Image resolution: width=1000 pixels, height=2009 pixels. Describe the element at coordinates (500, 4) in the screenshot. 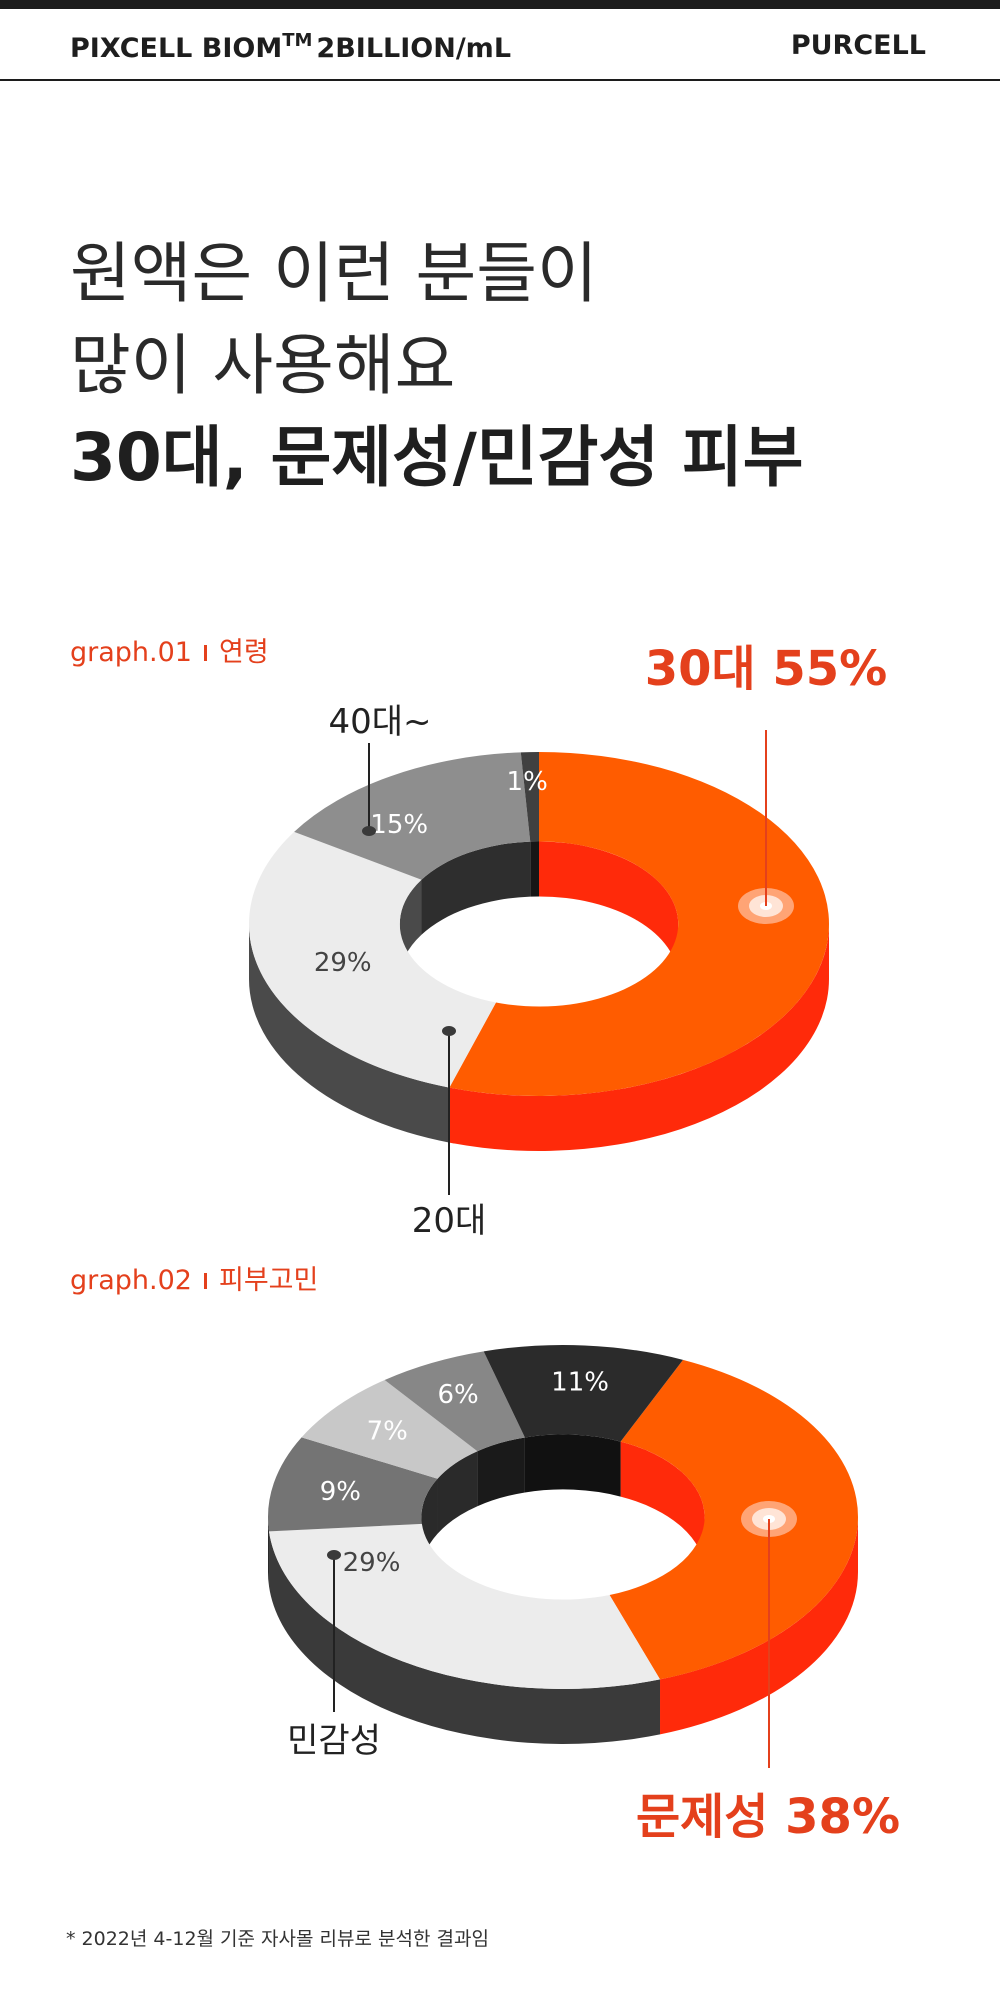

I see `top-accent-bar` at that location.